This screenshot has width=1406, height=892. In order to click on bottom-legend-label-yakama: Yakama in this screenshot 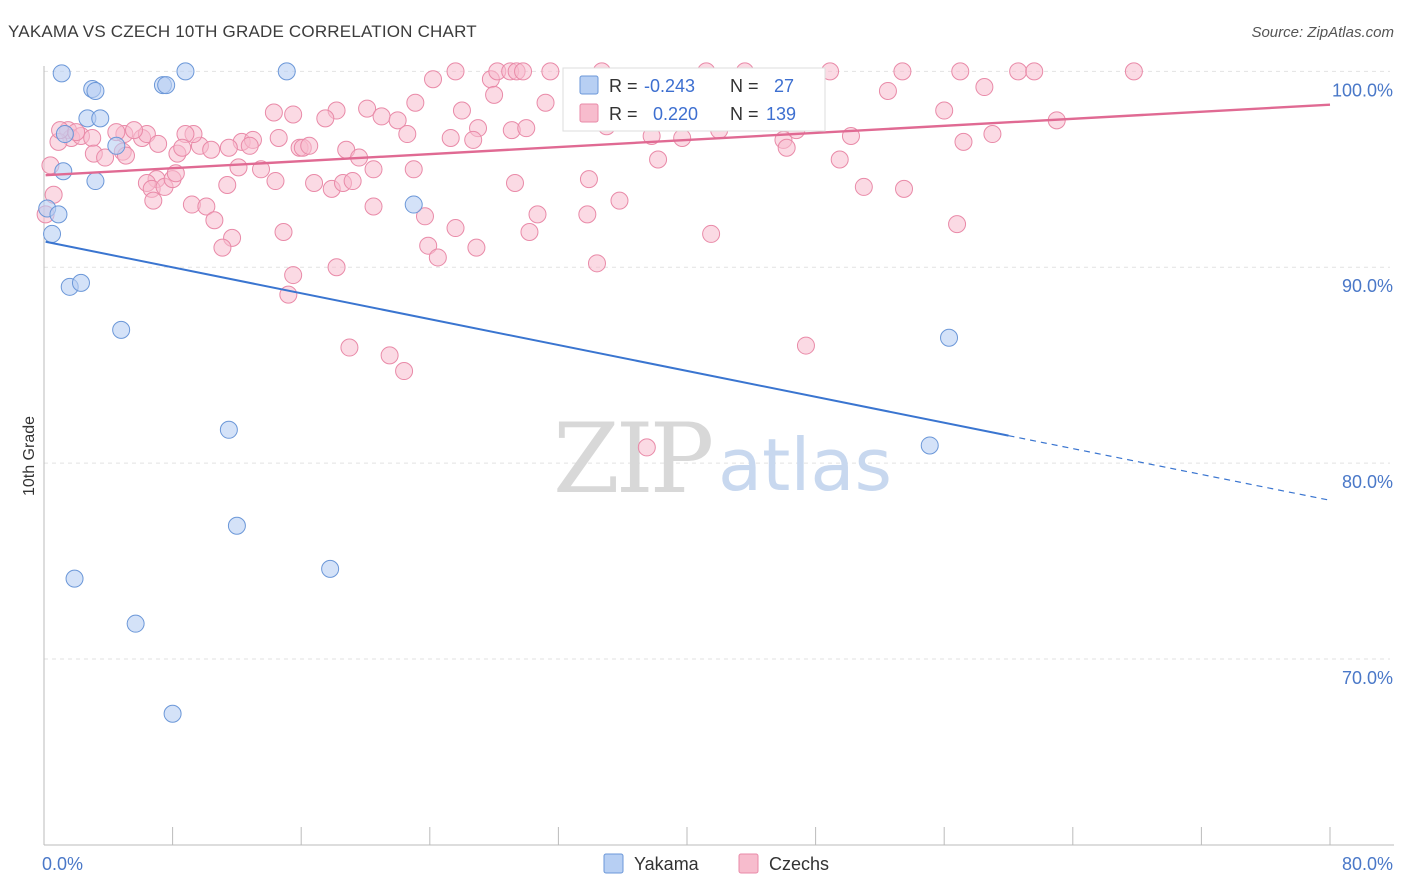, I will do `click(667, 864)`.